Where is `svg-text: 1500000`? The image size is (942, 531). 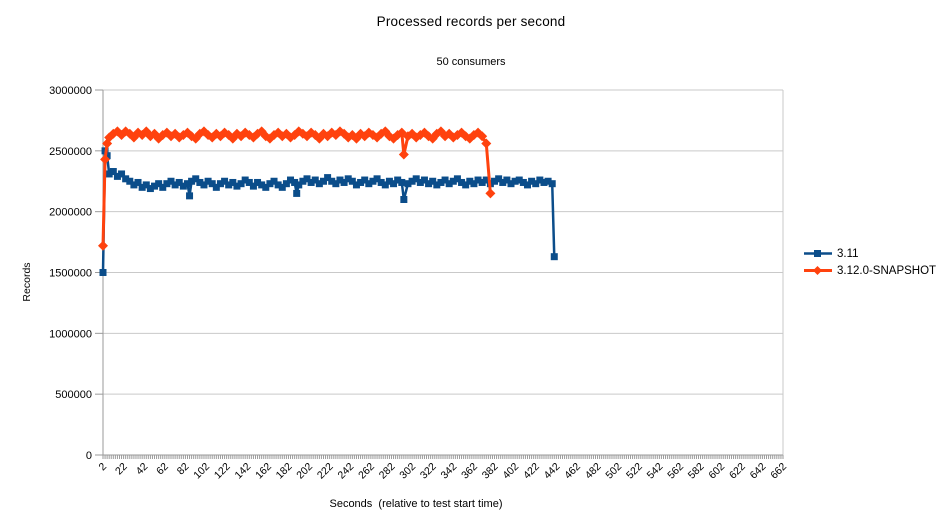
svg-text: 1500000 is located at coordinates (70, 274).